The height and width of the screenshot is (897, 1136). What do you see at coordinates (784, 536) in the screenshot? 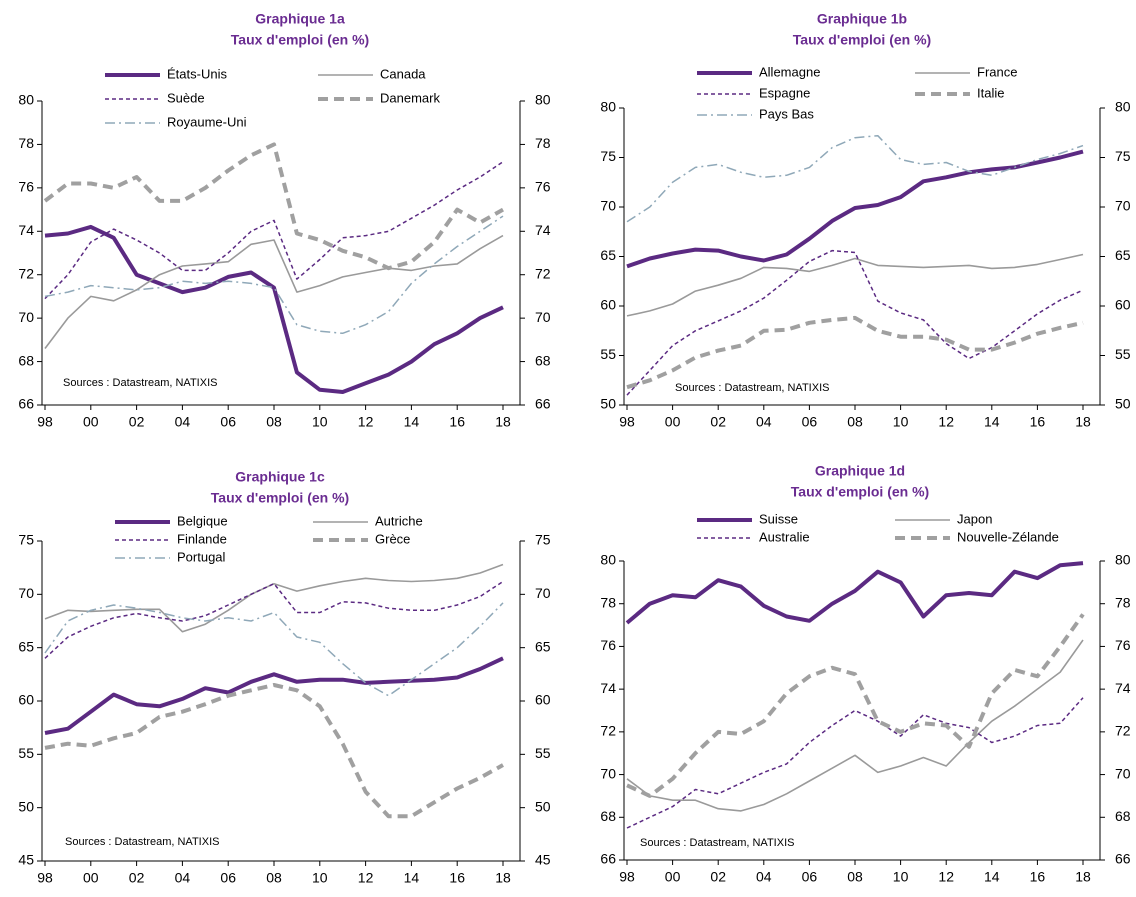
I see `legend-label: Australie` at bounding box center [784, 536].